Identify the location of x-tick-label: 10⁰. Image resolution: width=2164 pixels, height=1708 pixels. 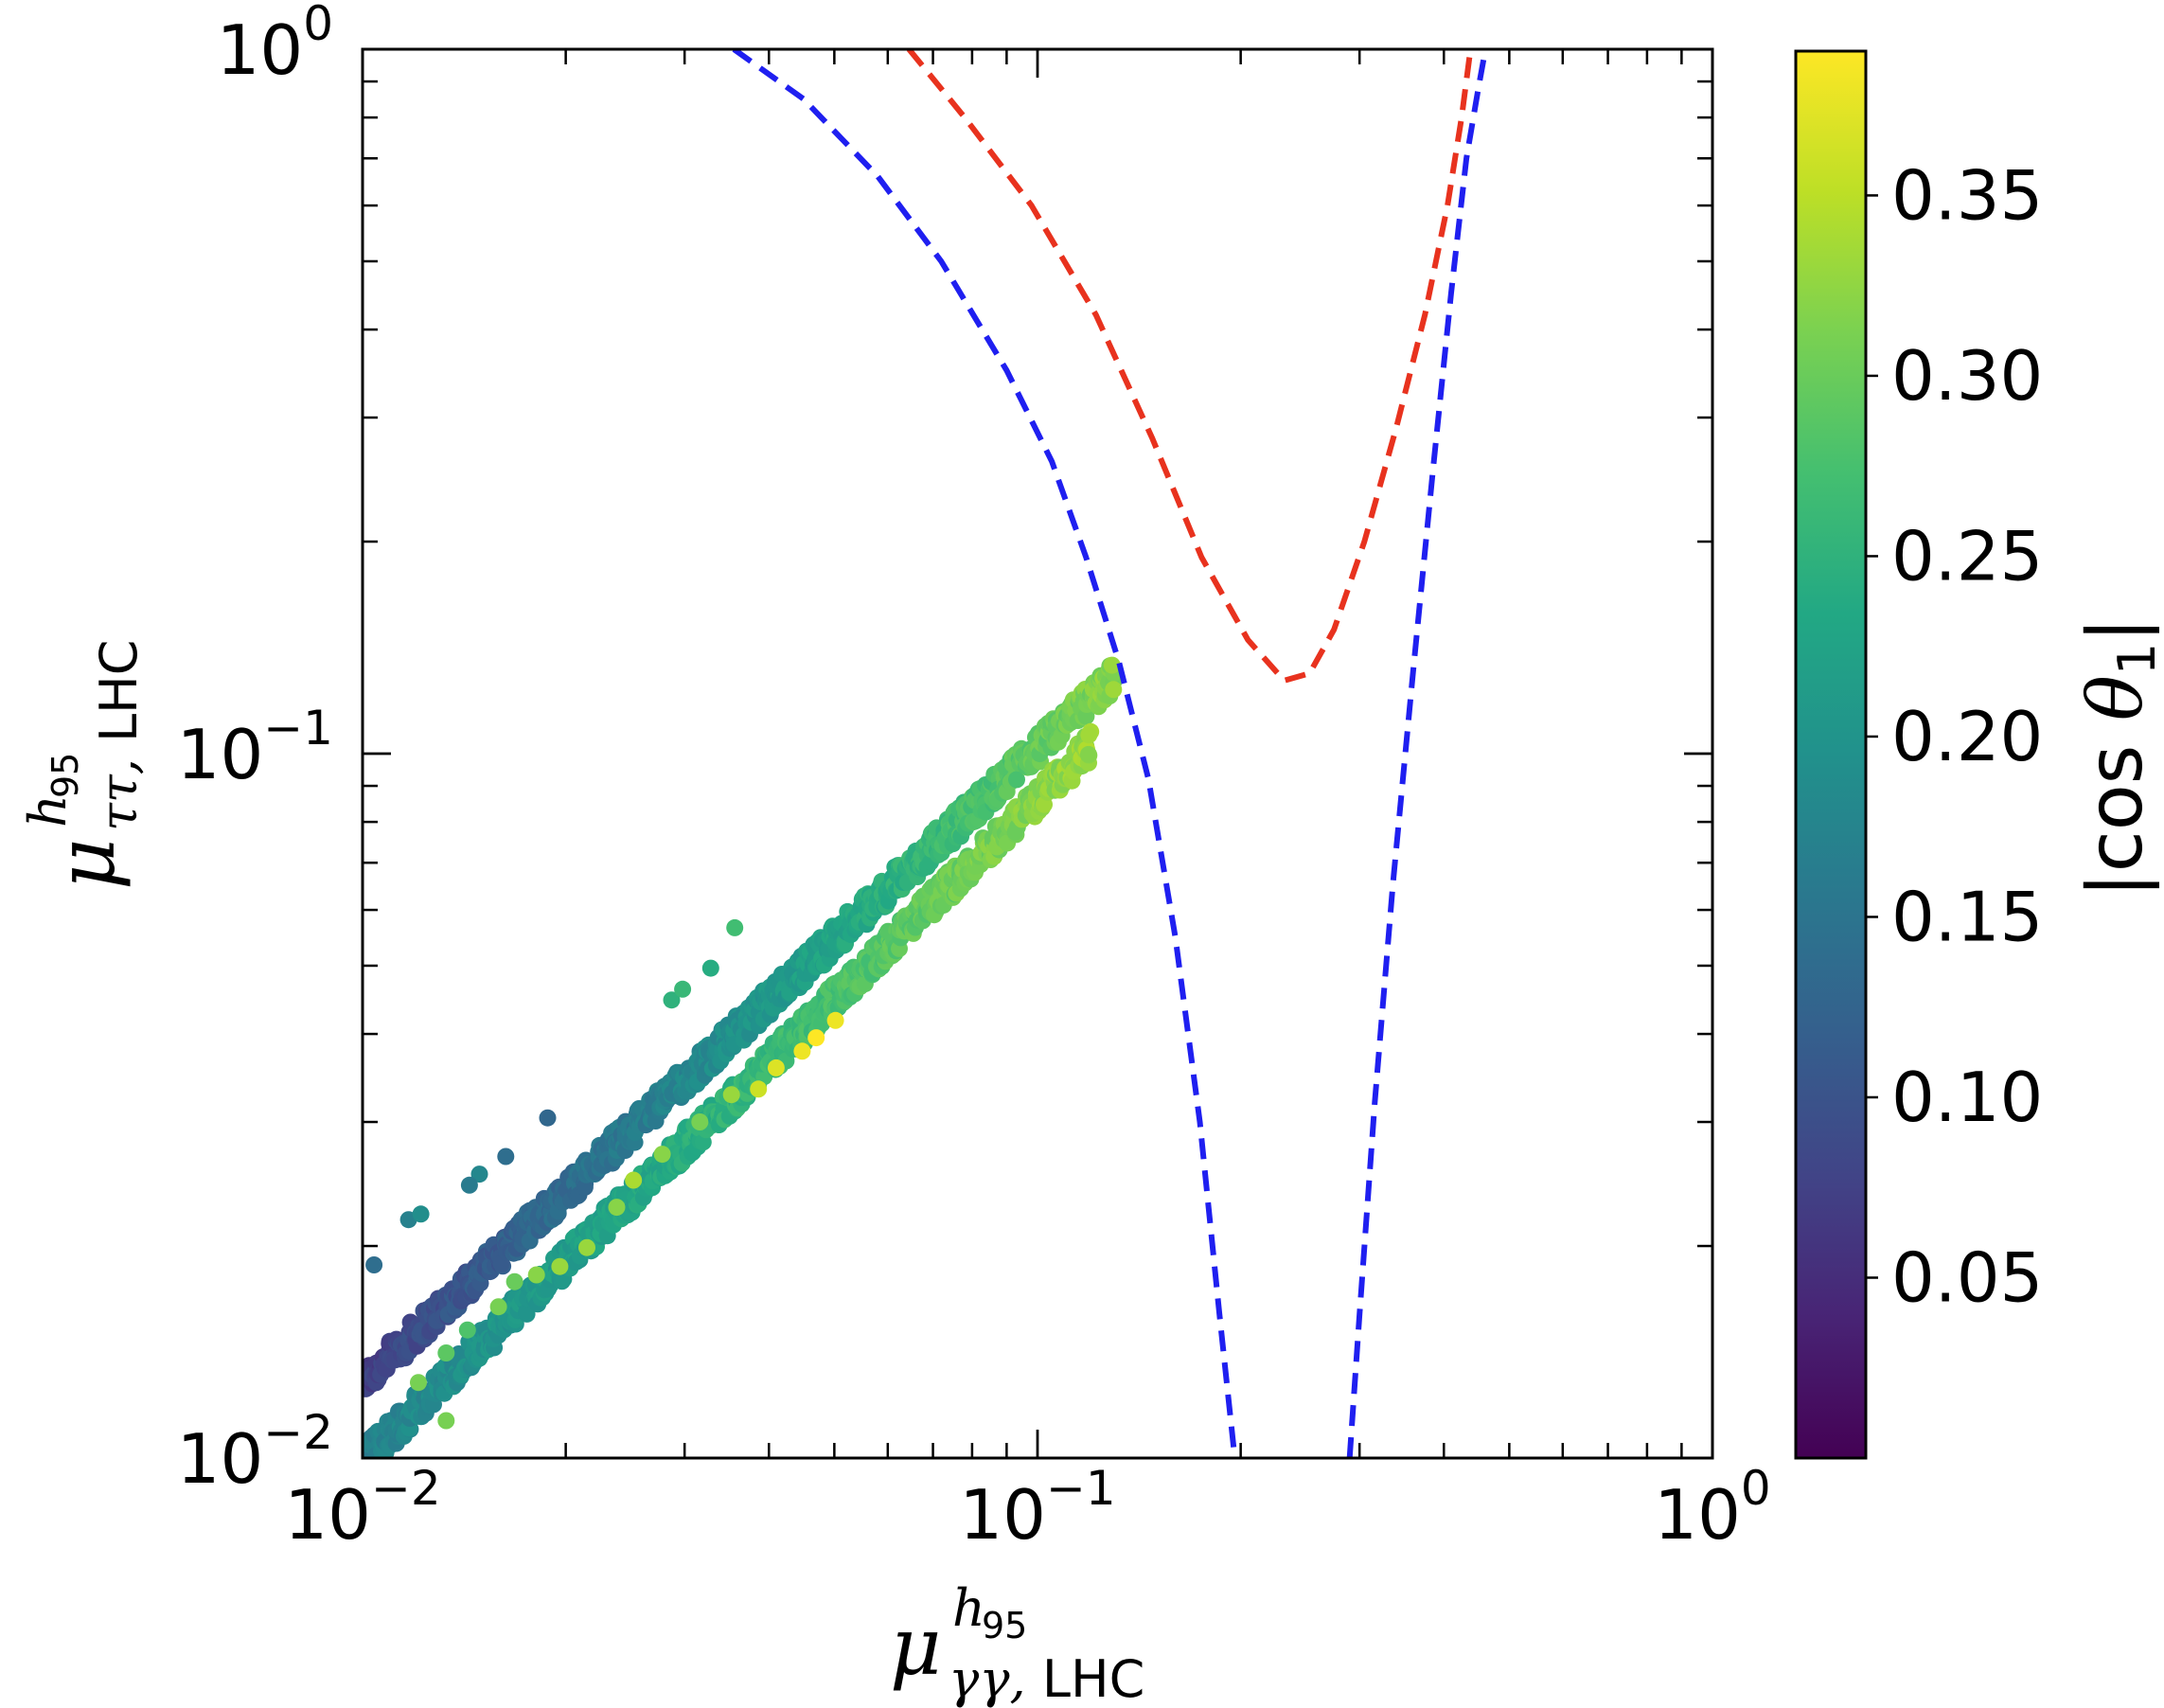
(1712, 1508).